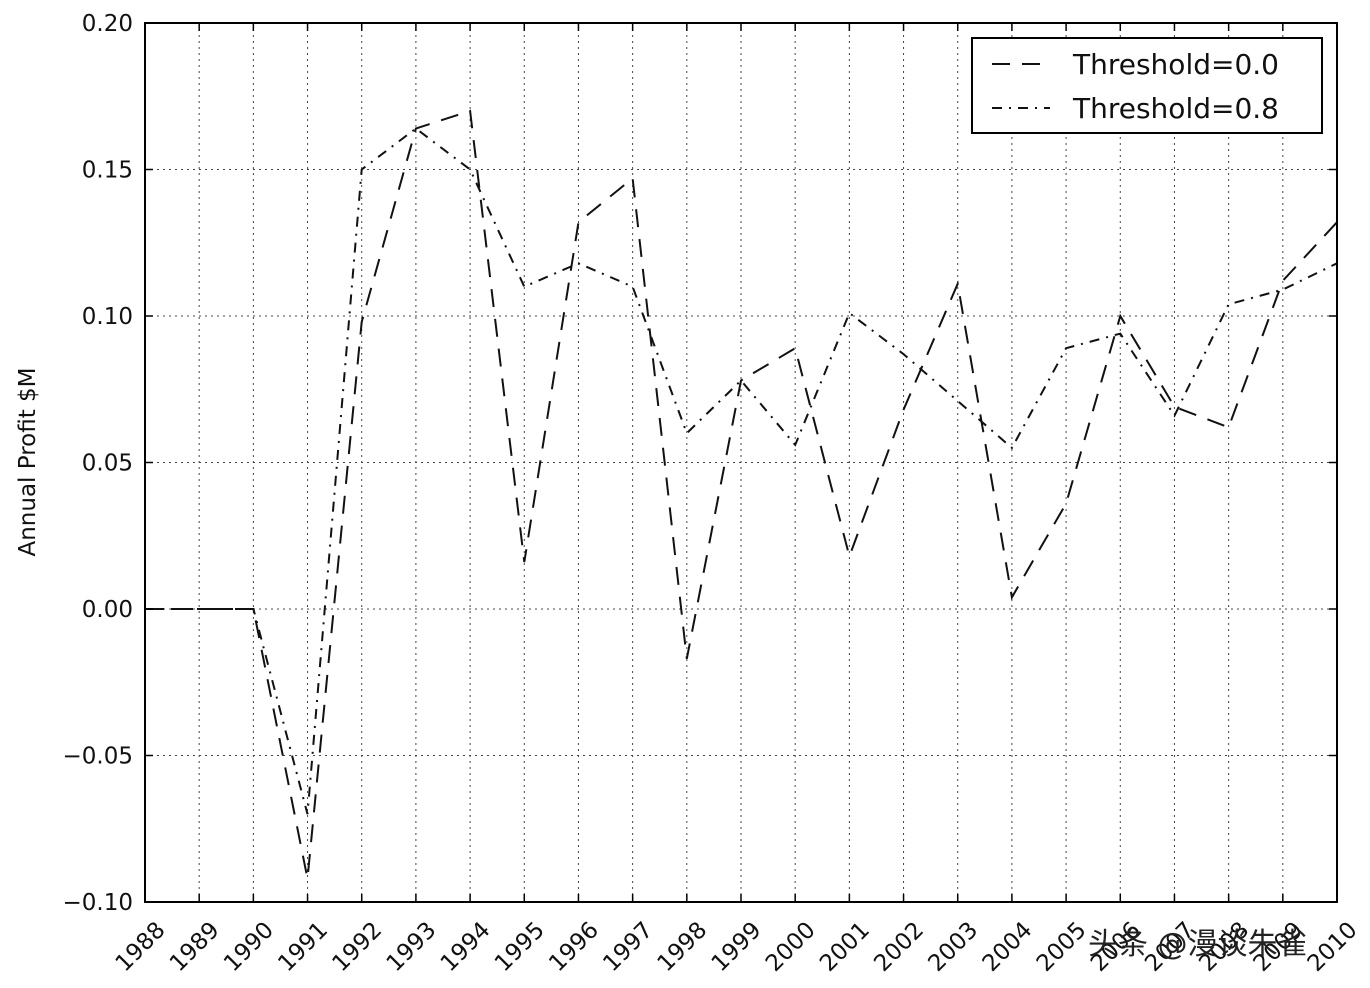 The image size is (1370, 988). What do you see at coordinates (107, 464) in the screenshot?
I see `y-tick-label: 0.05` at bounding box center [107, 464].